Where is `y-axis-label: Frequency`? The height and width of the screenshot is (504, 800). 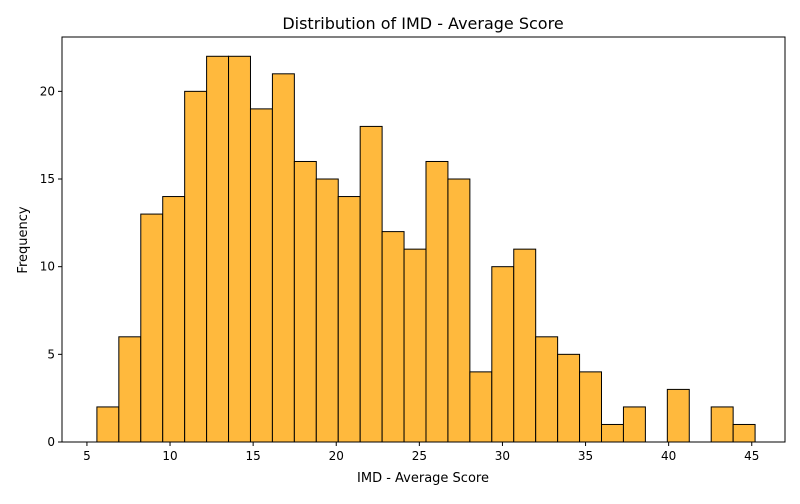 y-axis-label: Frequency is located at coordinates (23, 239).